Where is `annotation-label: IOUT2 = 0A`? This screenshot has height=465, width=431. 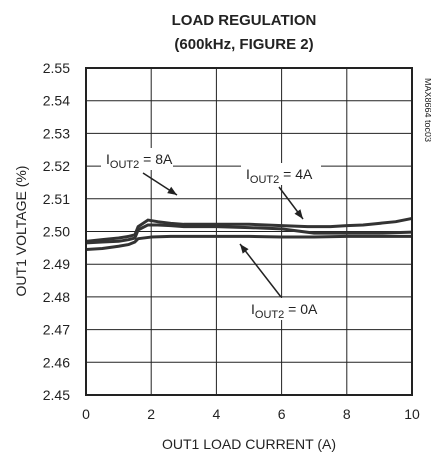
annotation-label: IOUT2 = 0A is located at coordinates (284, 311).